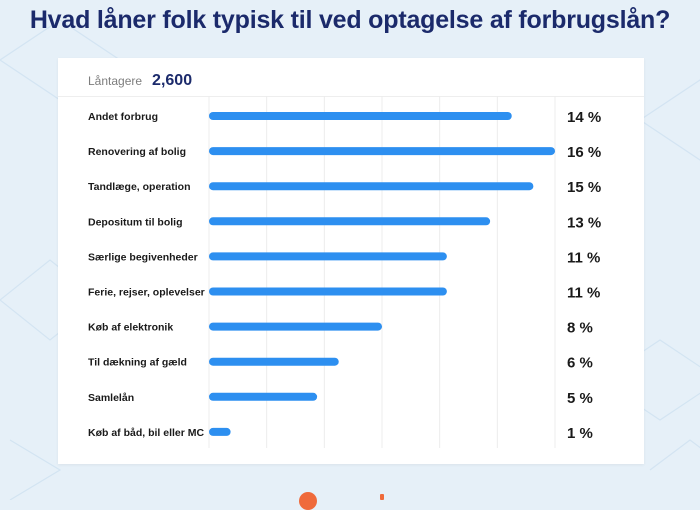  I want to click on value-label: 5 %, so click(580, 398).